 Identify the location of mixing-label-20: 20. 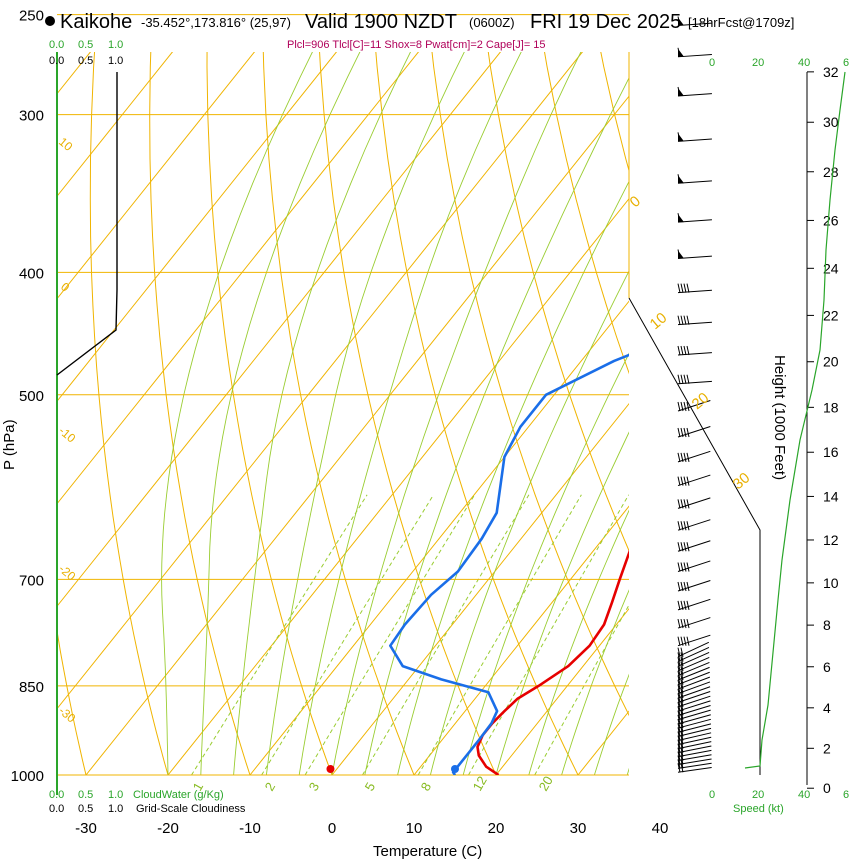
(546, 783).